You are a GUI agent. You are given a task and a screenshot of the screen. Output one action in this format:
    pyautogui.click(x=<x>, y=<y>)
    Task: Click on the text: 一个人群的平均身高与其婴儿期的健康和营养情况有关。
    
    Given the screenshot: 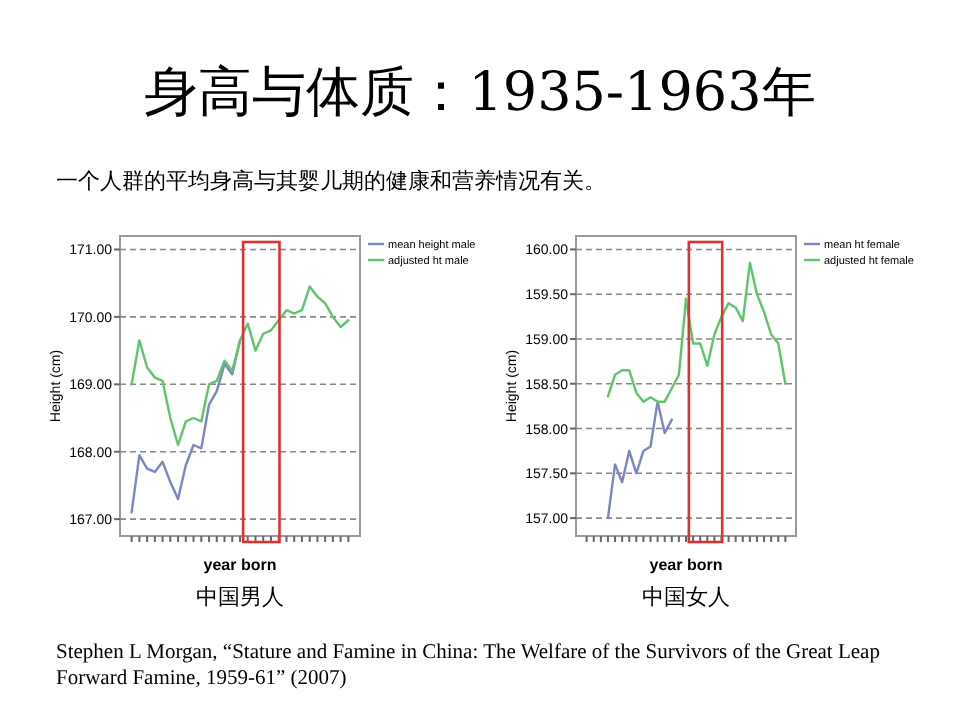 What is the action you would take?
    pyautogui.click(x=331, y=181)
    